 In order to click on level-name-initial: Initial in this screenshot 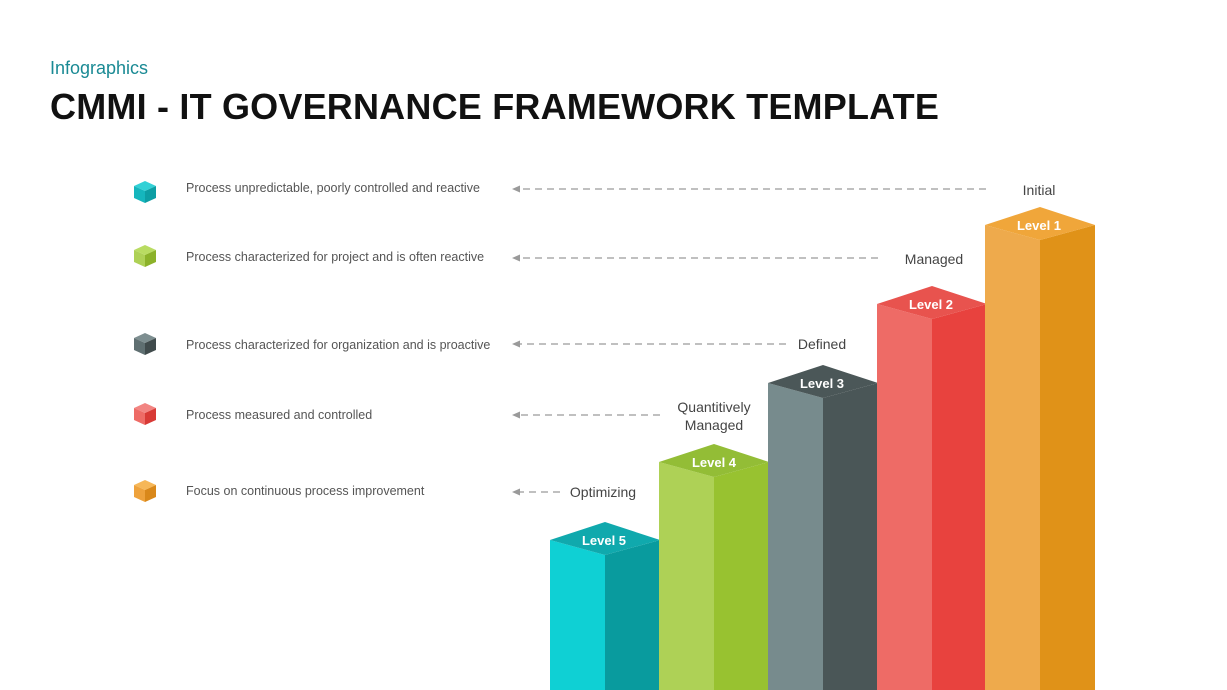, I will do `click(1039, 190)`.